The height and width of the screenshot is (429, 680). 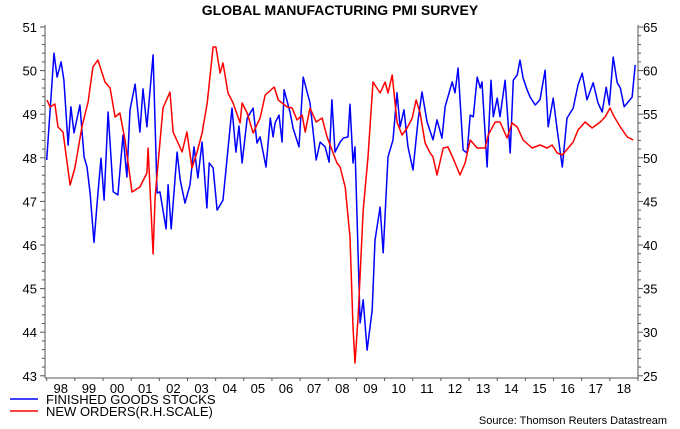 What do you see at coordinates (567, 388) in the screenshot?
I see `x-tick-label: 16` at bounding box center [567, 388].